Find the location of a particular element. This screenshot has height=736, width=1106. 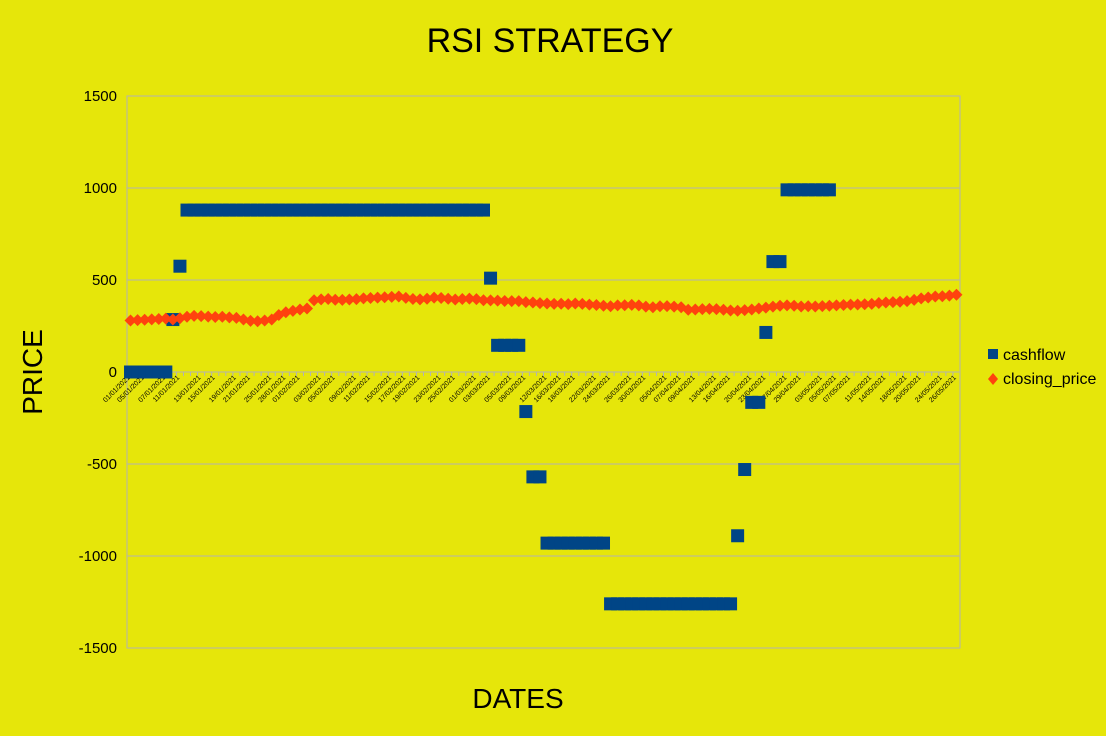

y-tick-label: -500 is located at coordinates (102, 464).